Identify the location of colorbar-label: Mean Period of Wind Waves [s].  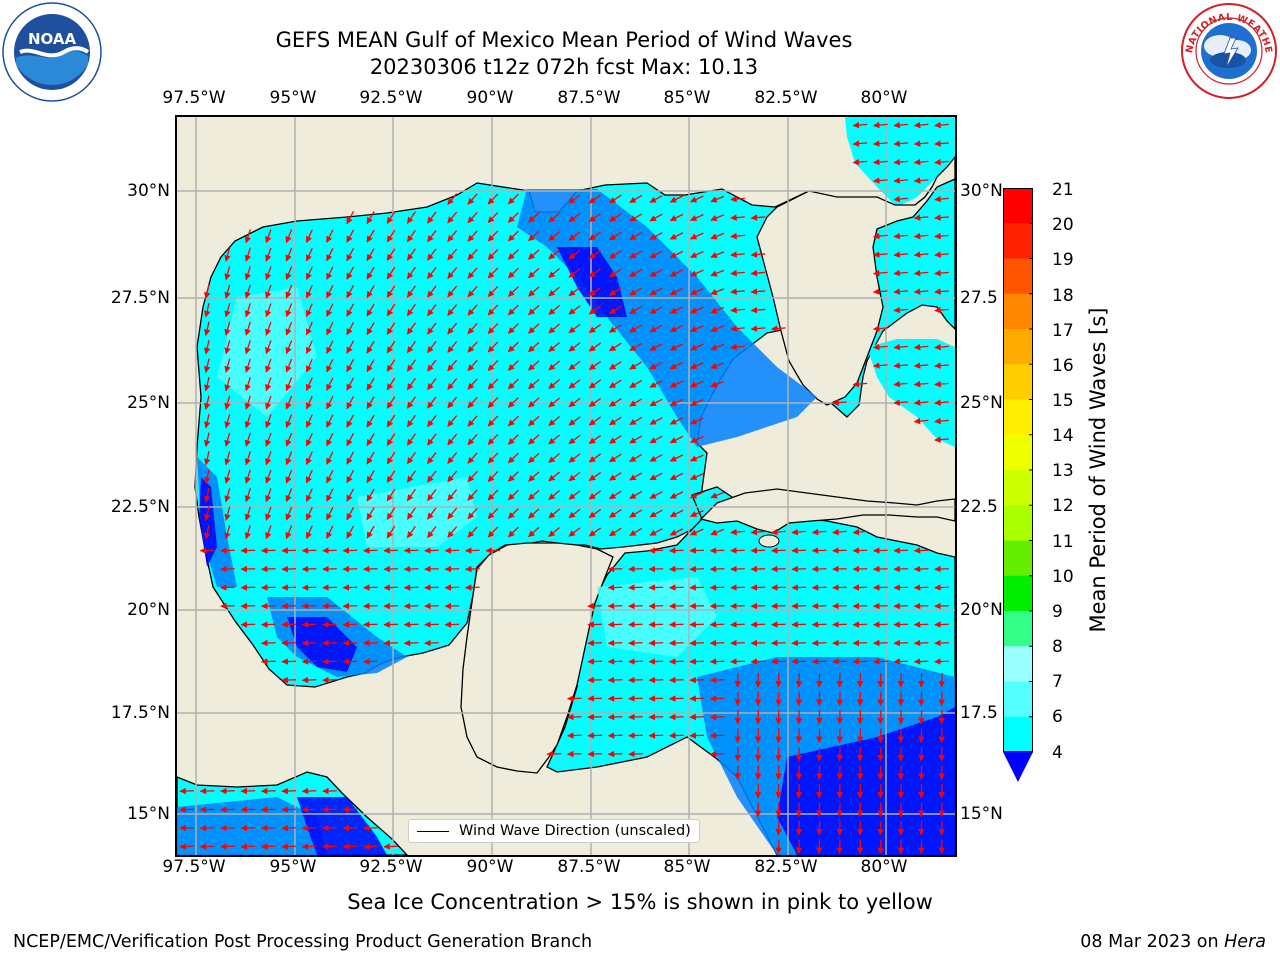
(1098, 470).